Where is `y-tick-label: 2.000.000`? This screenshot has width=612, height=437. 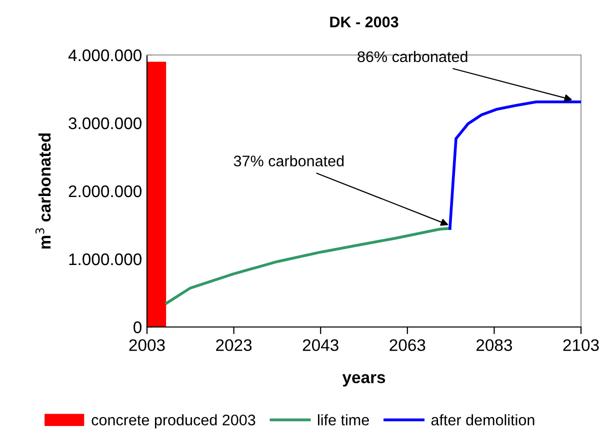 y-tick-label: 2.000.000 is located at coordinates (105, 191).